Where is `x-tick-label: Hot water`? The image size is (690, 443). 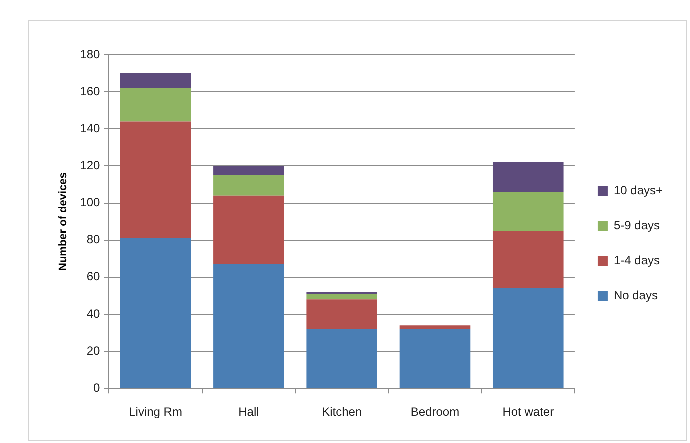
x-tick-label: Hot water is located at coordinates (528, 412).